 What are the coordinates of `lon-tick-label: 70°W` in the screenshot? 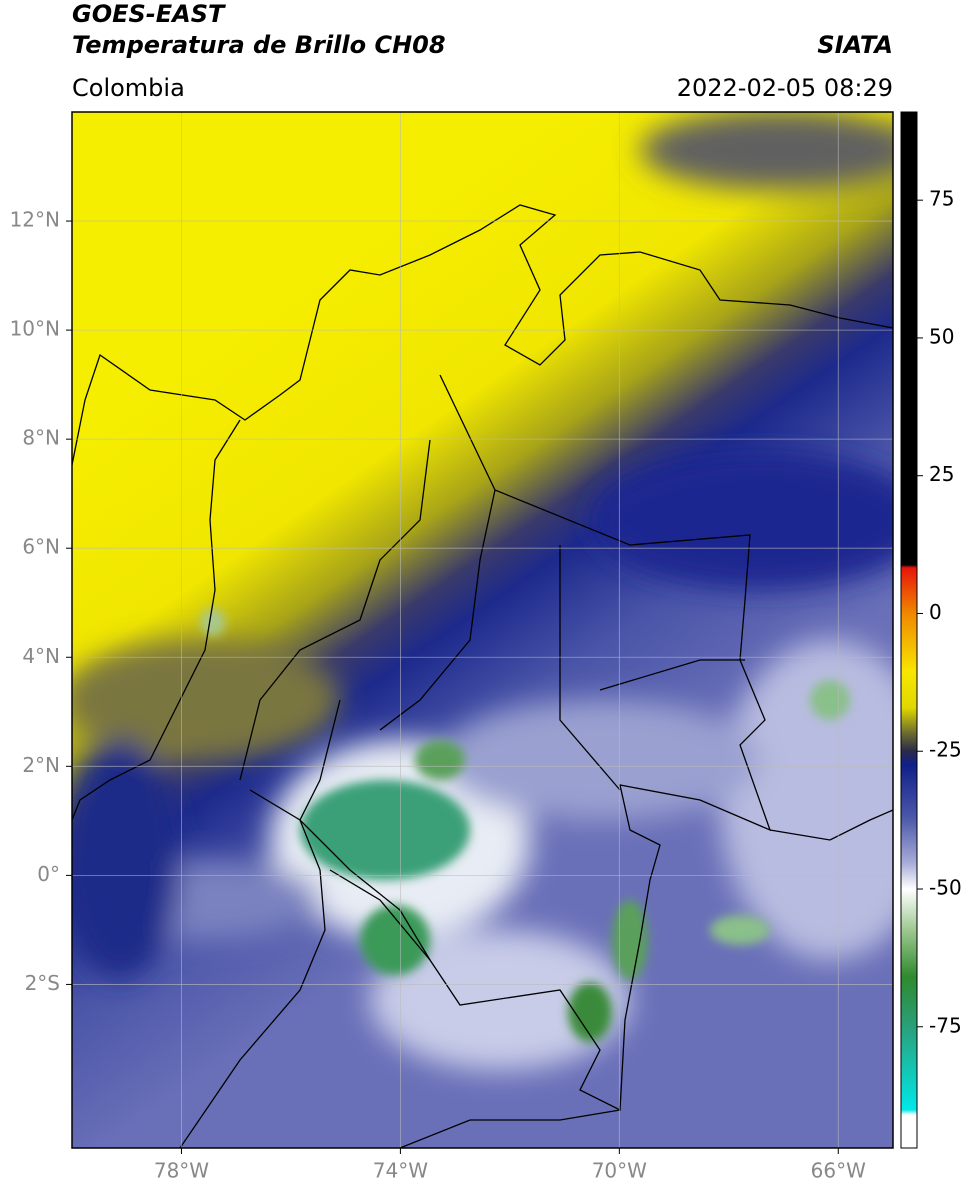 It's located at (619, 1171).